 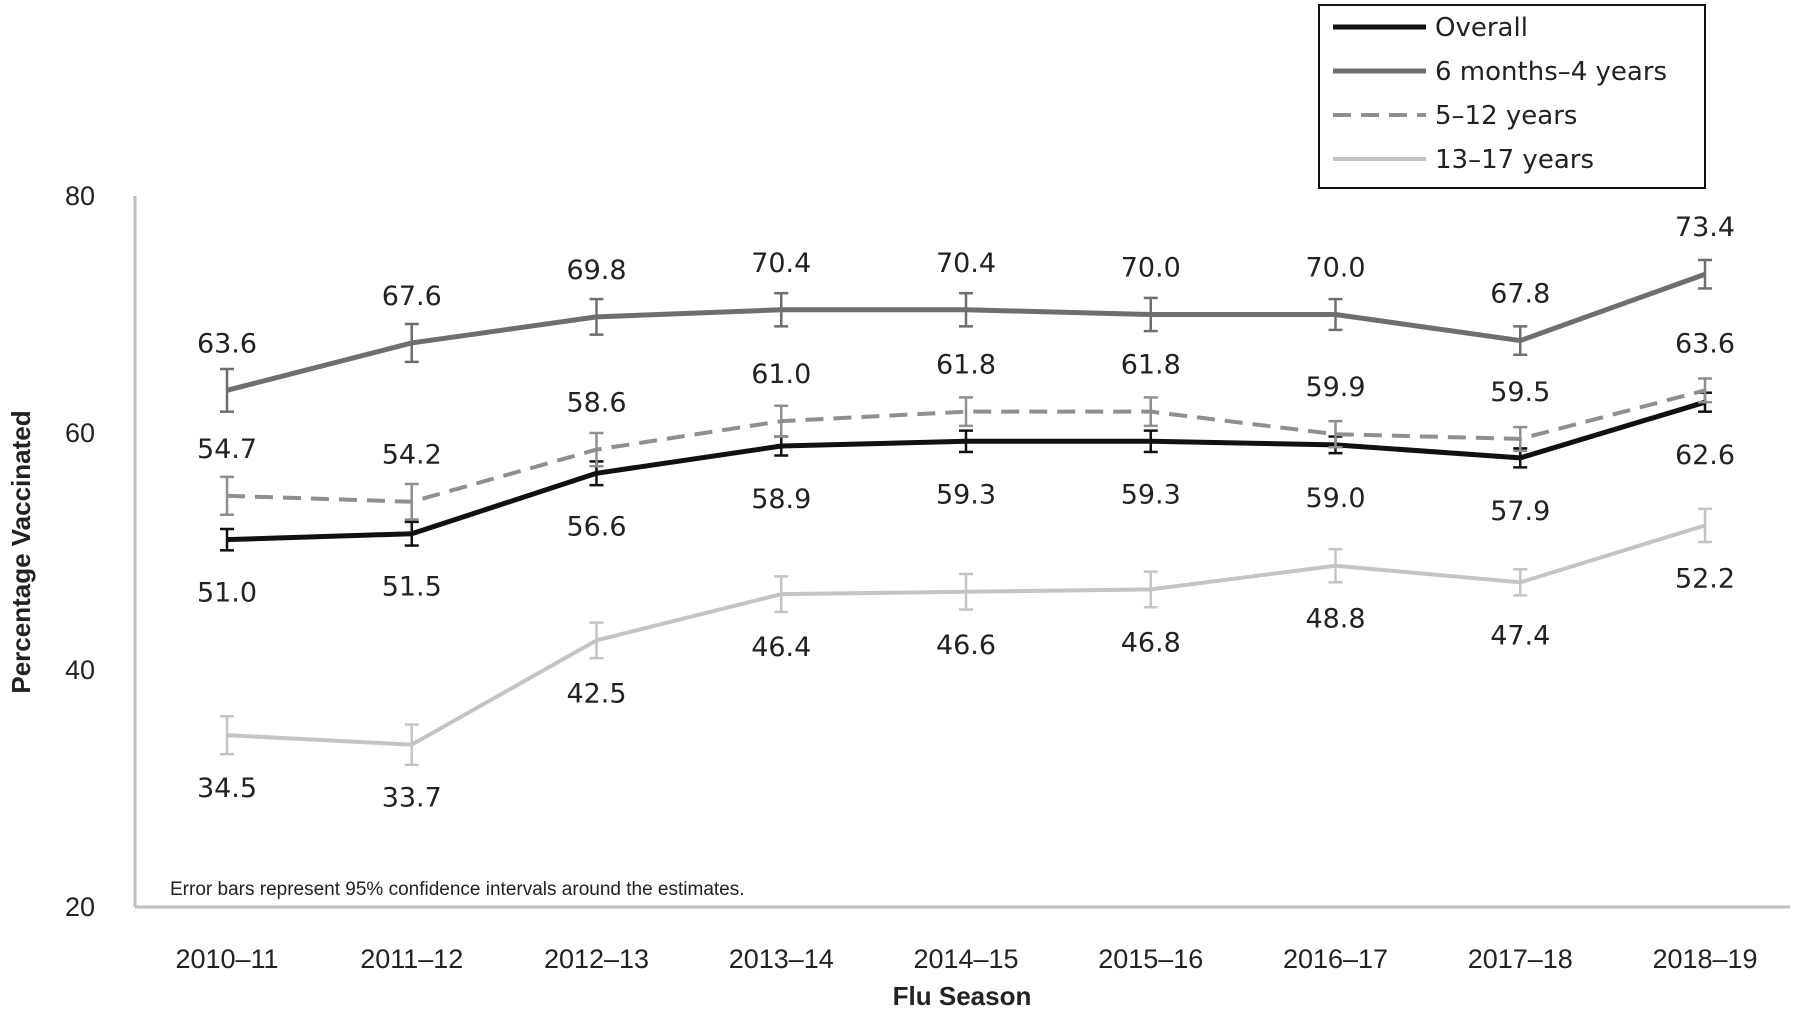 I want to click on legend-label: 5–12 years, so click(x=1506, y=116).